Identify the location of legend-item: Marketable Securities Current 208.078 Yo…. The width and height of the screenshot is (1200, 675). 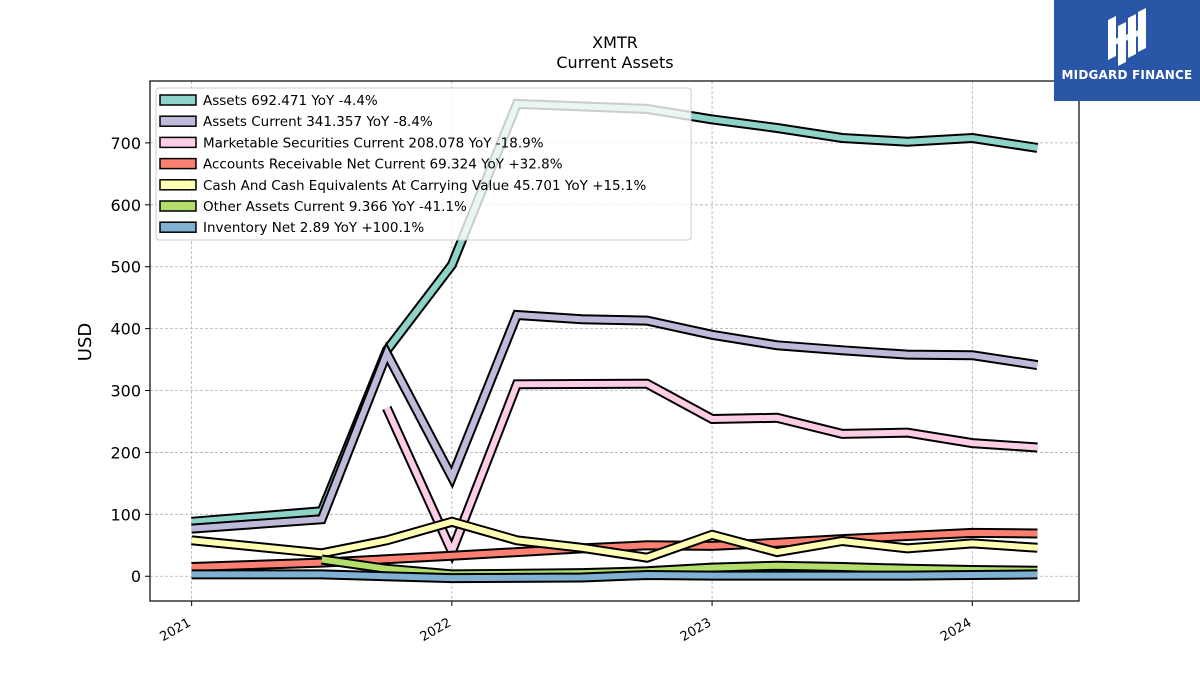
(351, 143).